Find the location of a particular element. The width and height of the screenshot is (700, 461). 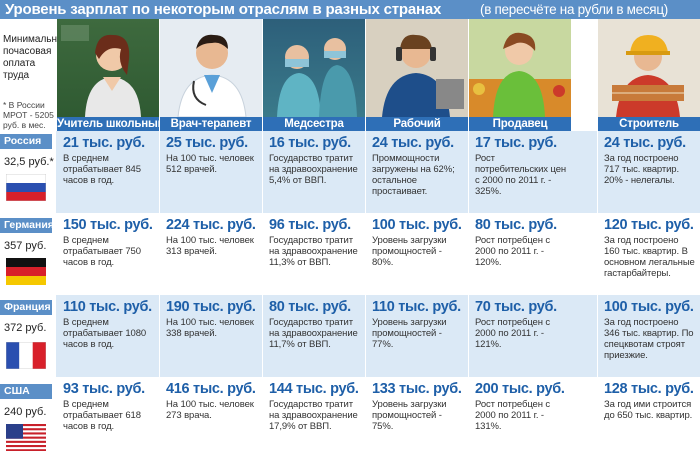

salary-note: Уровень загрузки промощностей - 80%. is located at coordinates (409, 251).